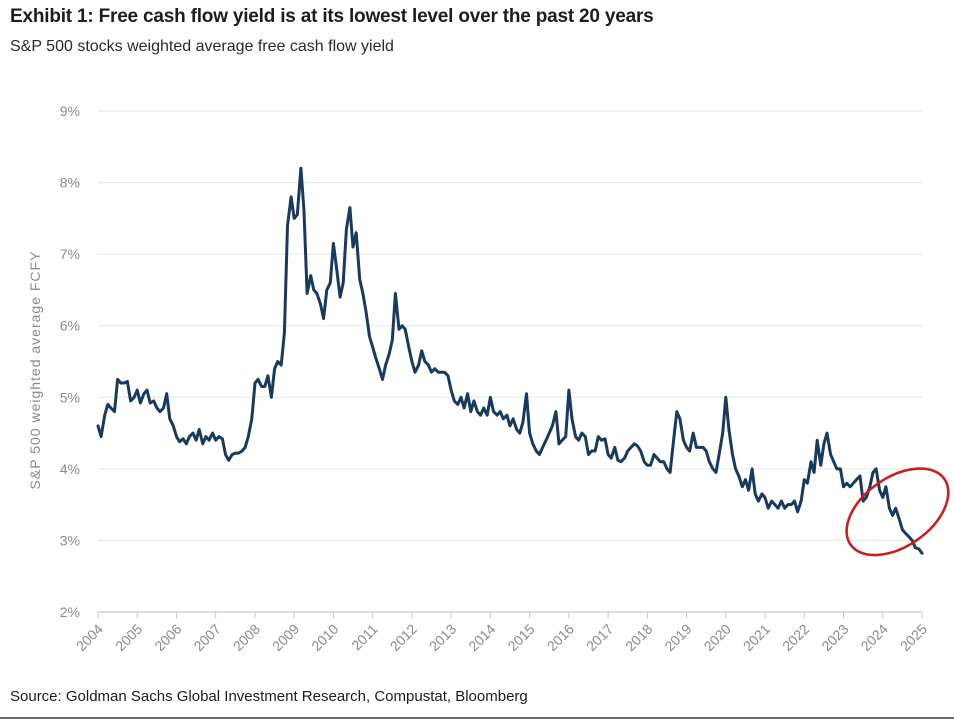  Describe the element at coordinates (89, 637) in the screenshot. I see `x-tick-label: 2004` at that location.